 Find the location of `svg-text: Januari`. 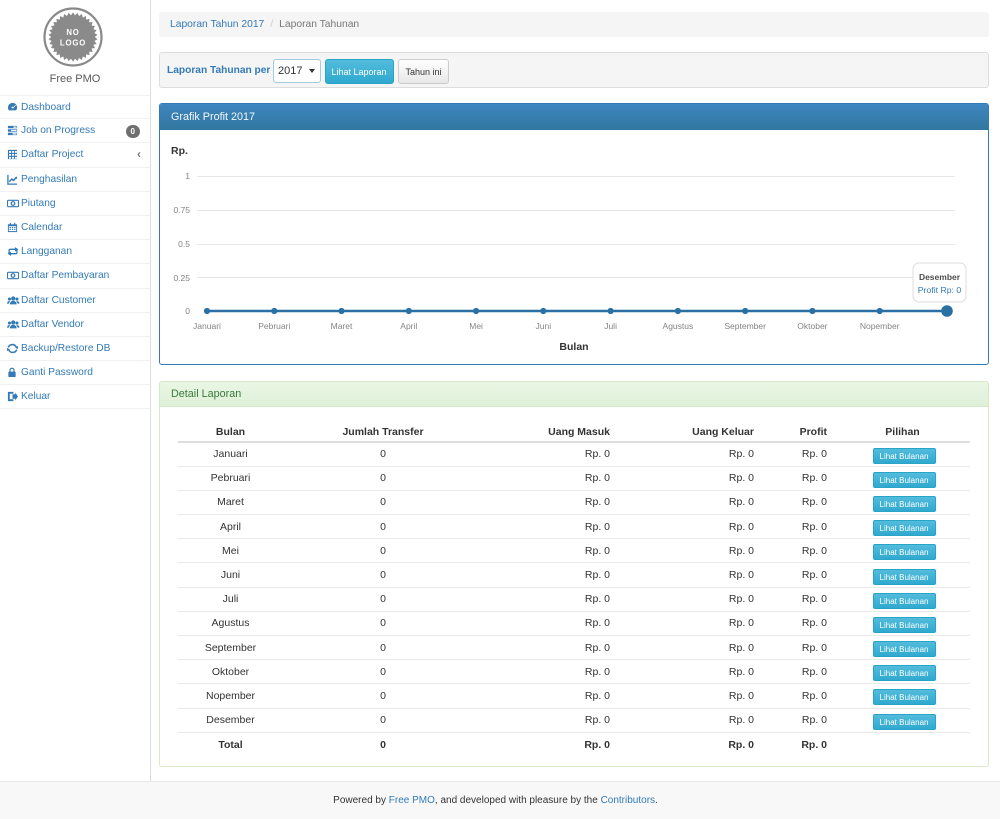

svg-text: Januari is located at coordinates (207, 326).